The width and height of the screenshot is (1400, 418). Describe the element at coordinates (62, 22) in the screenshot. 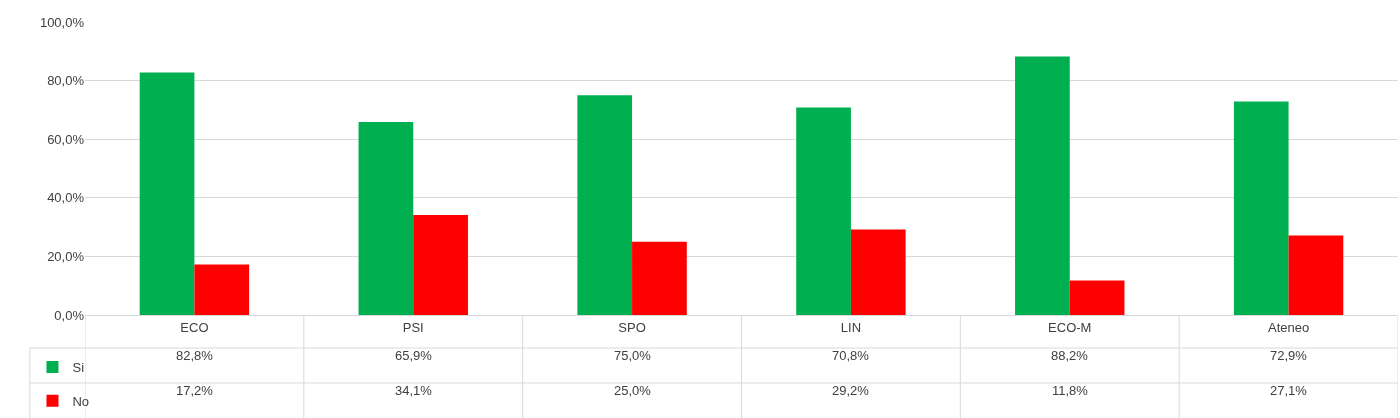

I see `y-tick-label: 100,0%` at that location.